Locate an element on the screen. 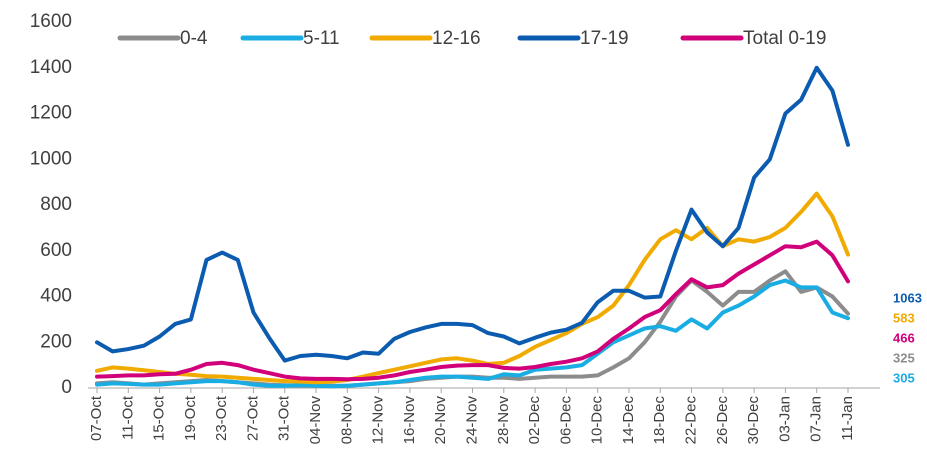  y-tick-label: 1200 is located at coordinates (51, 113).